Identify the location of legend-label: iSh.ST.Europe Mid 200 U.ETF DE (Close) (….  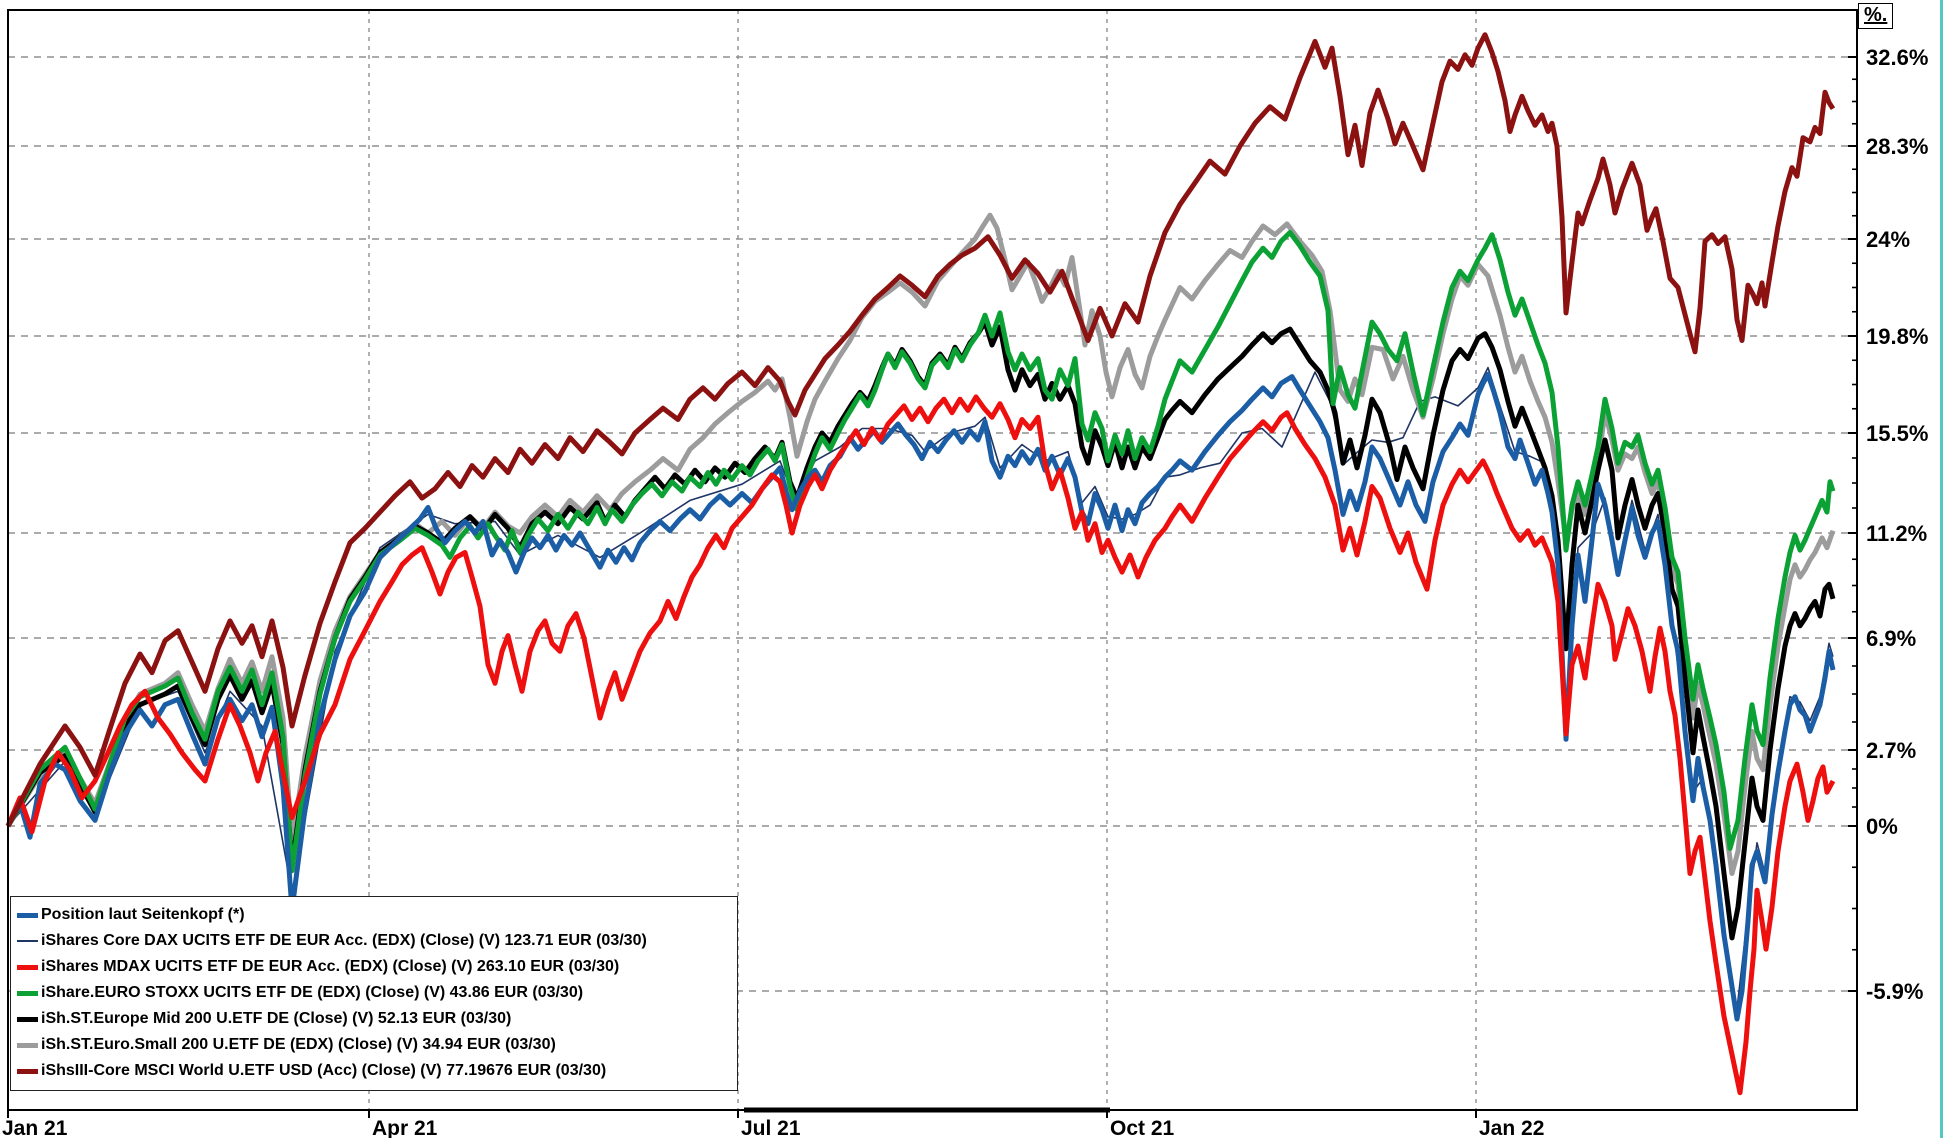
(276, 1018).